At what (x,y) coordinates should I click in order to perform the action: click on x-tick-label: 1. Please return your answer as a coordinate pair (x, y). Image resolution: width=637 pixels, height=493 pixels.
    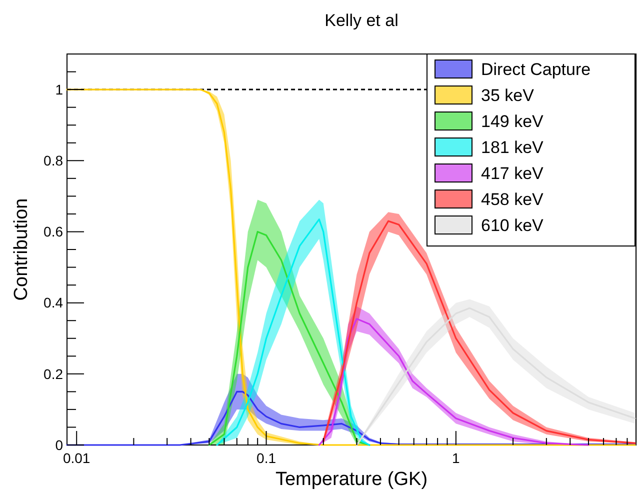
    Looking at the image, I should click on (456, 458).